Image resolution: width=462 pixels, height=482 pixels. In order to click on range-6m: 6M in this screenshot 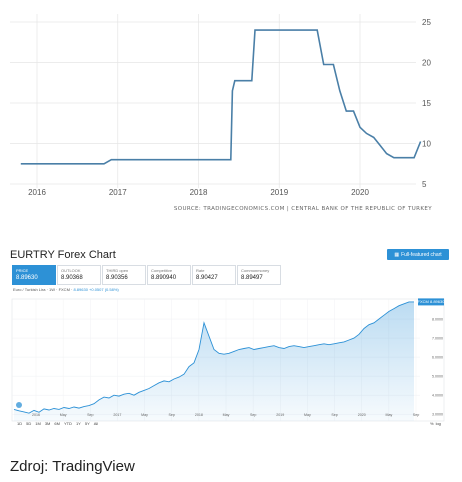, I will do `click(57, 423)`.